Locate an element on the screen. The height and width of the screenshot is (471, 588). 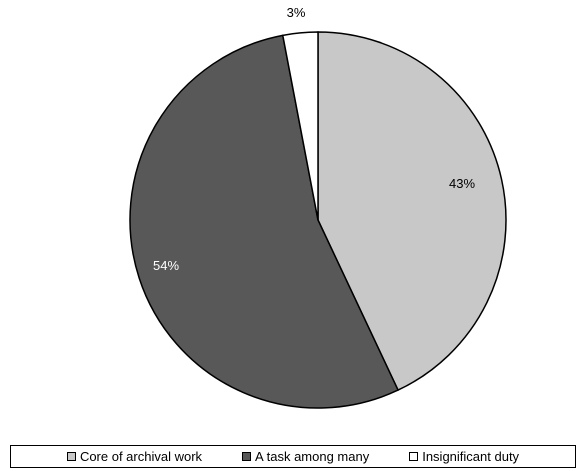
legend-item-insignificant: Insignificant duty is located at coordinates (464, 456).